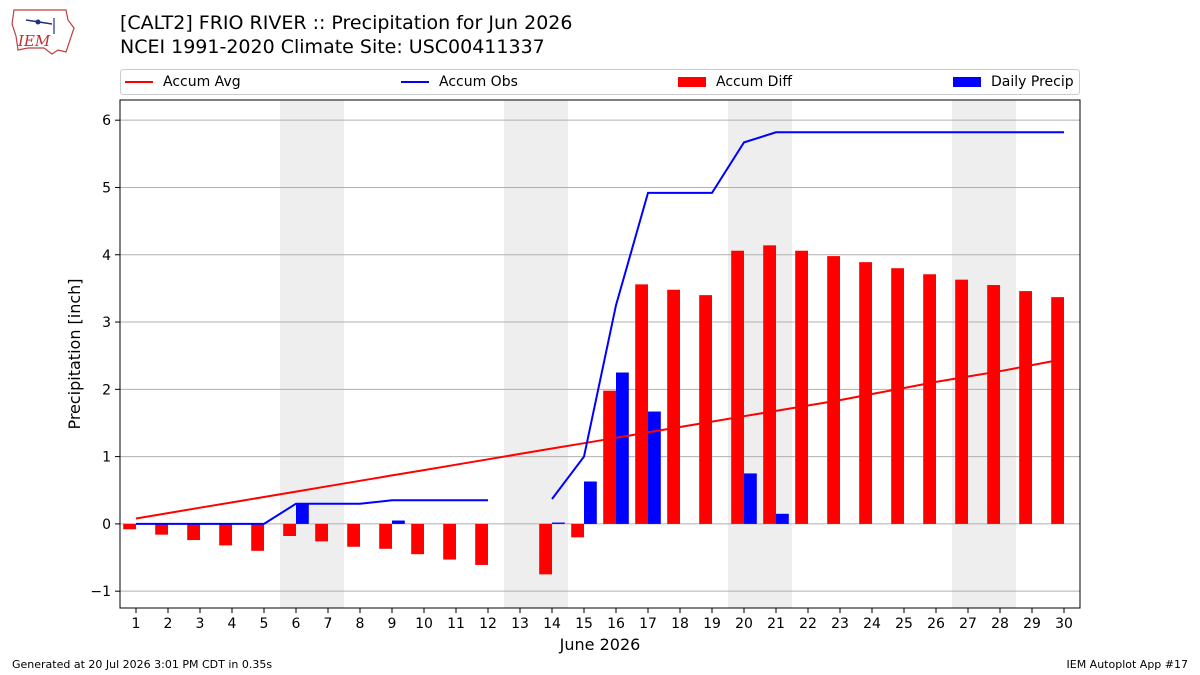  What do you see at coordinates (200, 624) in the screenshot?
I see `x-tick-label: 3` at bounding box center [200, 624].